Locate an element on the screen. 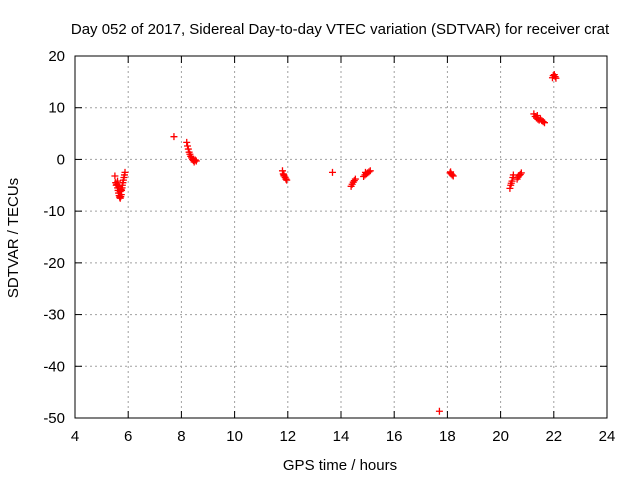 The height and width of the screenshot is (480, 640). y-tick-label: 20 is located at coordinates (56, 56).